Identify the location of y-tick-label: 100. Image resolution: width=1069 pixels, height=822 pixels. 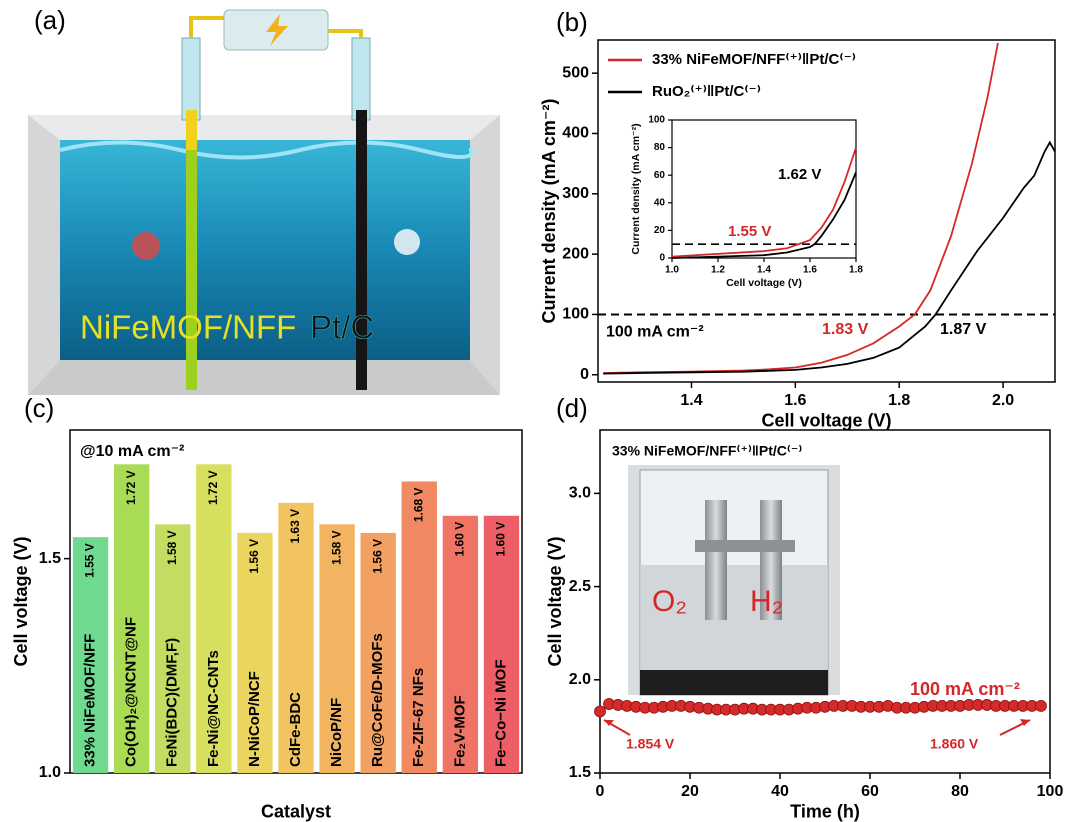
(656, 120).